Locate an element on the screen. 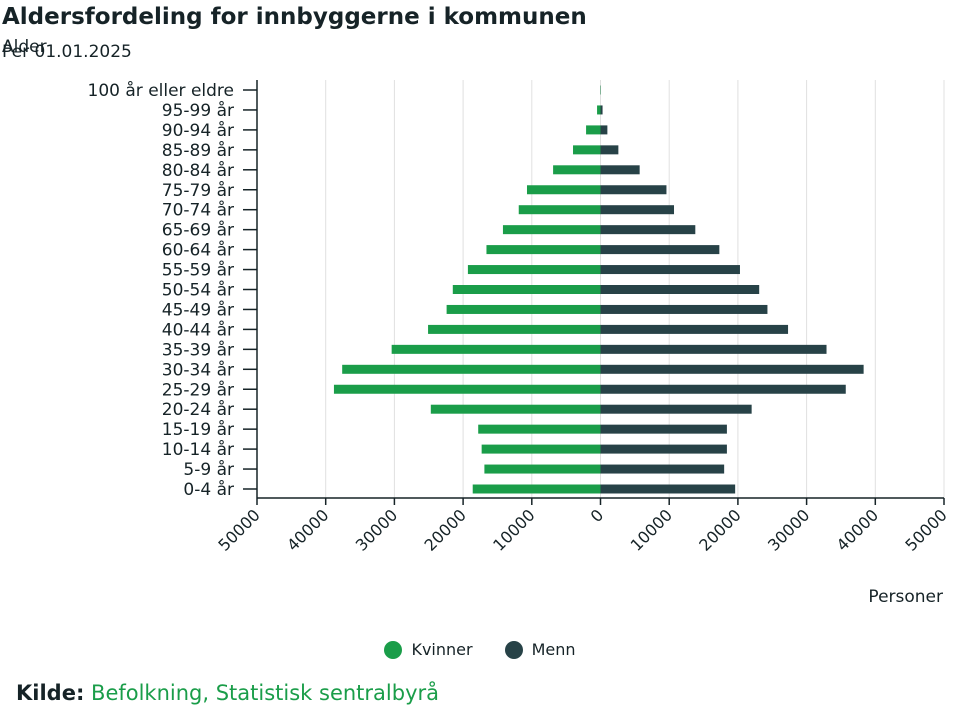  legend-label-menn: Menn is located at coordinates (553, 649).